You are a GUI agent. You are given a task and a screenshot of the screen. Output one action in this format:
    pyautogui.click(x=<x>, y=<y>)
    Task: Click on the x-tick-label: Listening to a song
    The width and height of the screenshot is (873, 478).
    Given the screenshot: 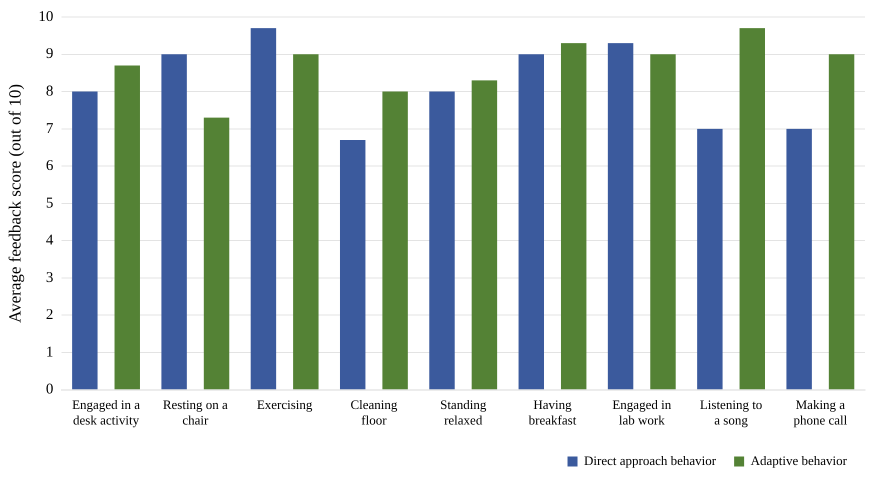 What is the action you would take?
    pyautogui.click(x=731, y=412)
    